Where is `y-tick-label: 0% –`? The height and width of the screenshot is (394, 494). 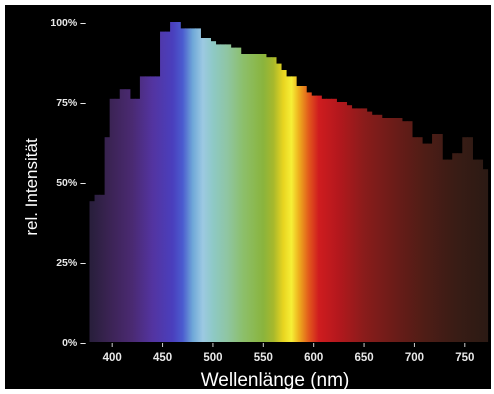
y-tick-label: 0% – is located at coordinates (74, 343).